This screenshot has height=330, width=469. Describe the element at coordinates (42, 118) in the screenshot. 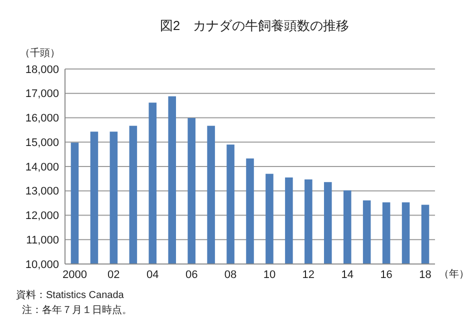

I see `y-tick-label: 16,000` at that location.